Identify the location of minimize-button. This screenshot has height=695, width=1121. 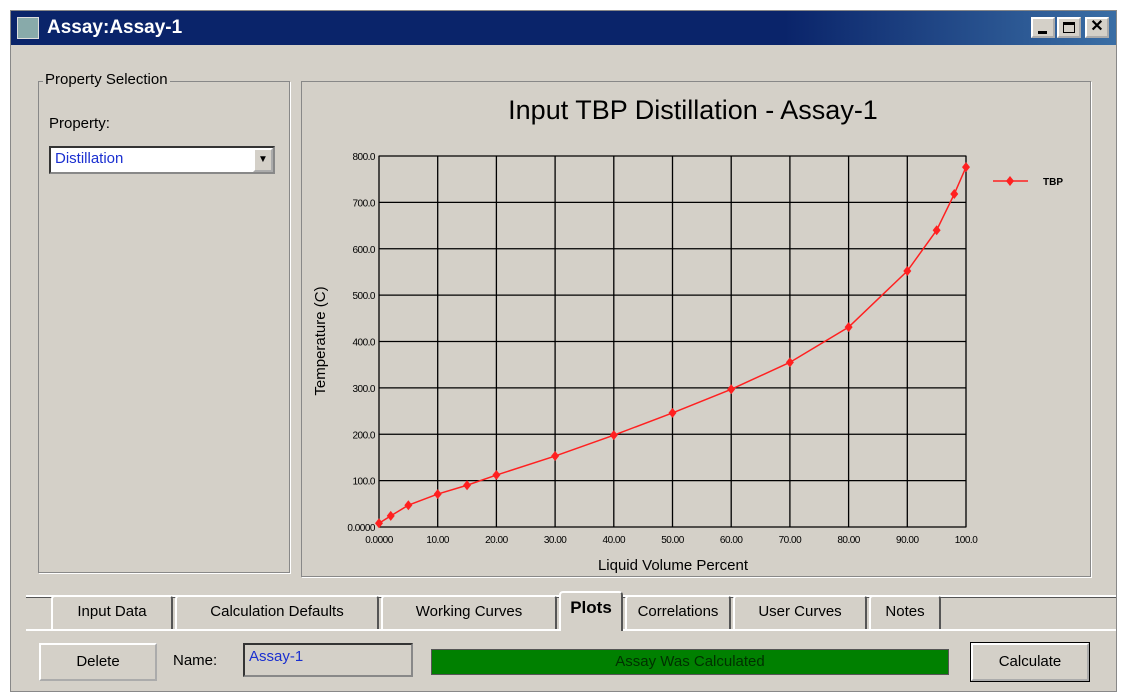
(1043, 27).